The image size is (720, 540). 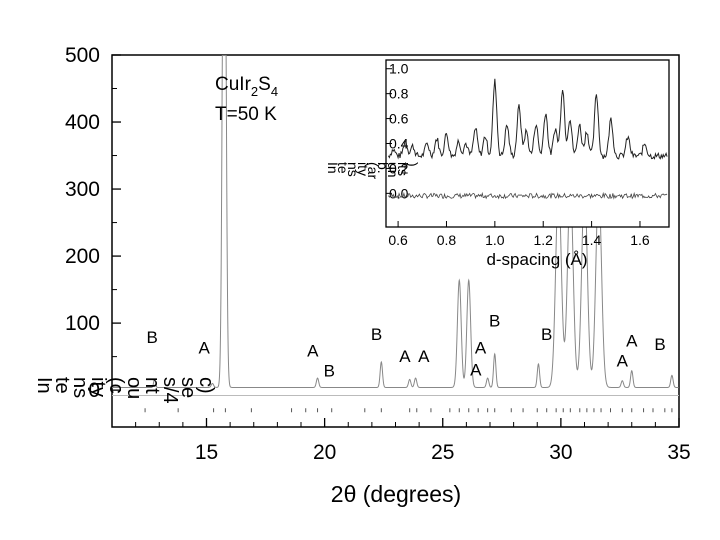 I want to click on inset-plot-frame, so click(x=527, y=143).